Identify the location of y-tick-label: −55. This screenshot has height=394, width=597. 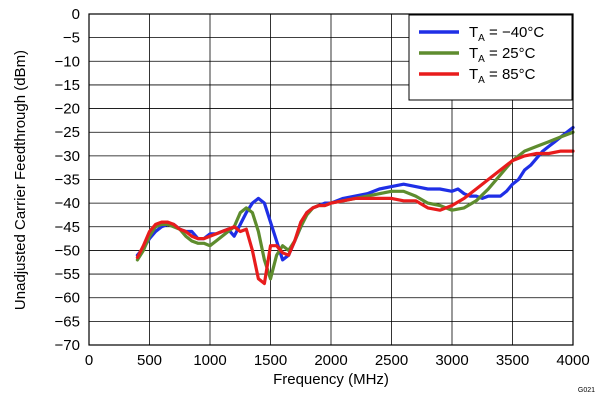
(67, 274).